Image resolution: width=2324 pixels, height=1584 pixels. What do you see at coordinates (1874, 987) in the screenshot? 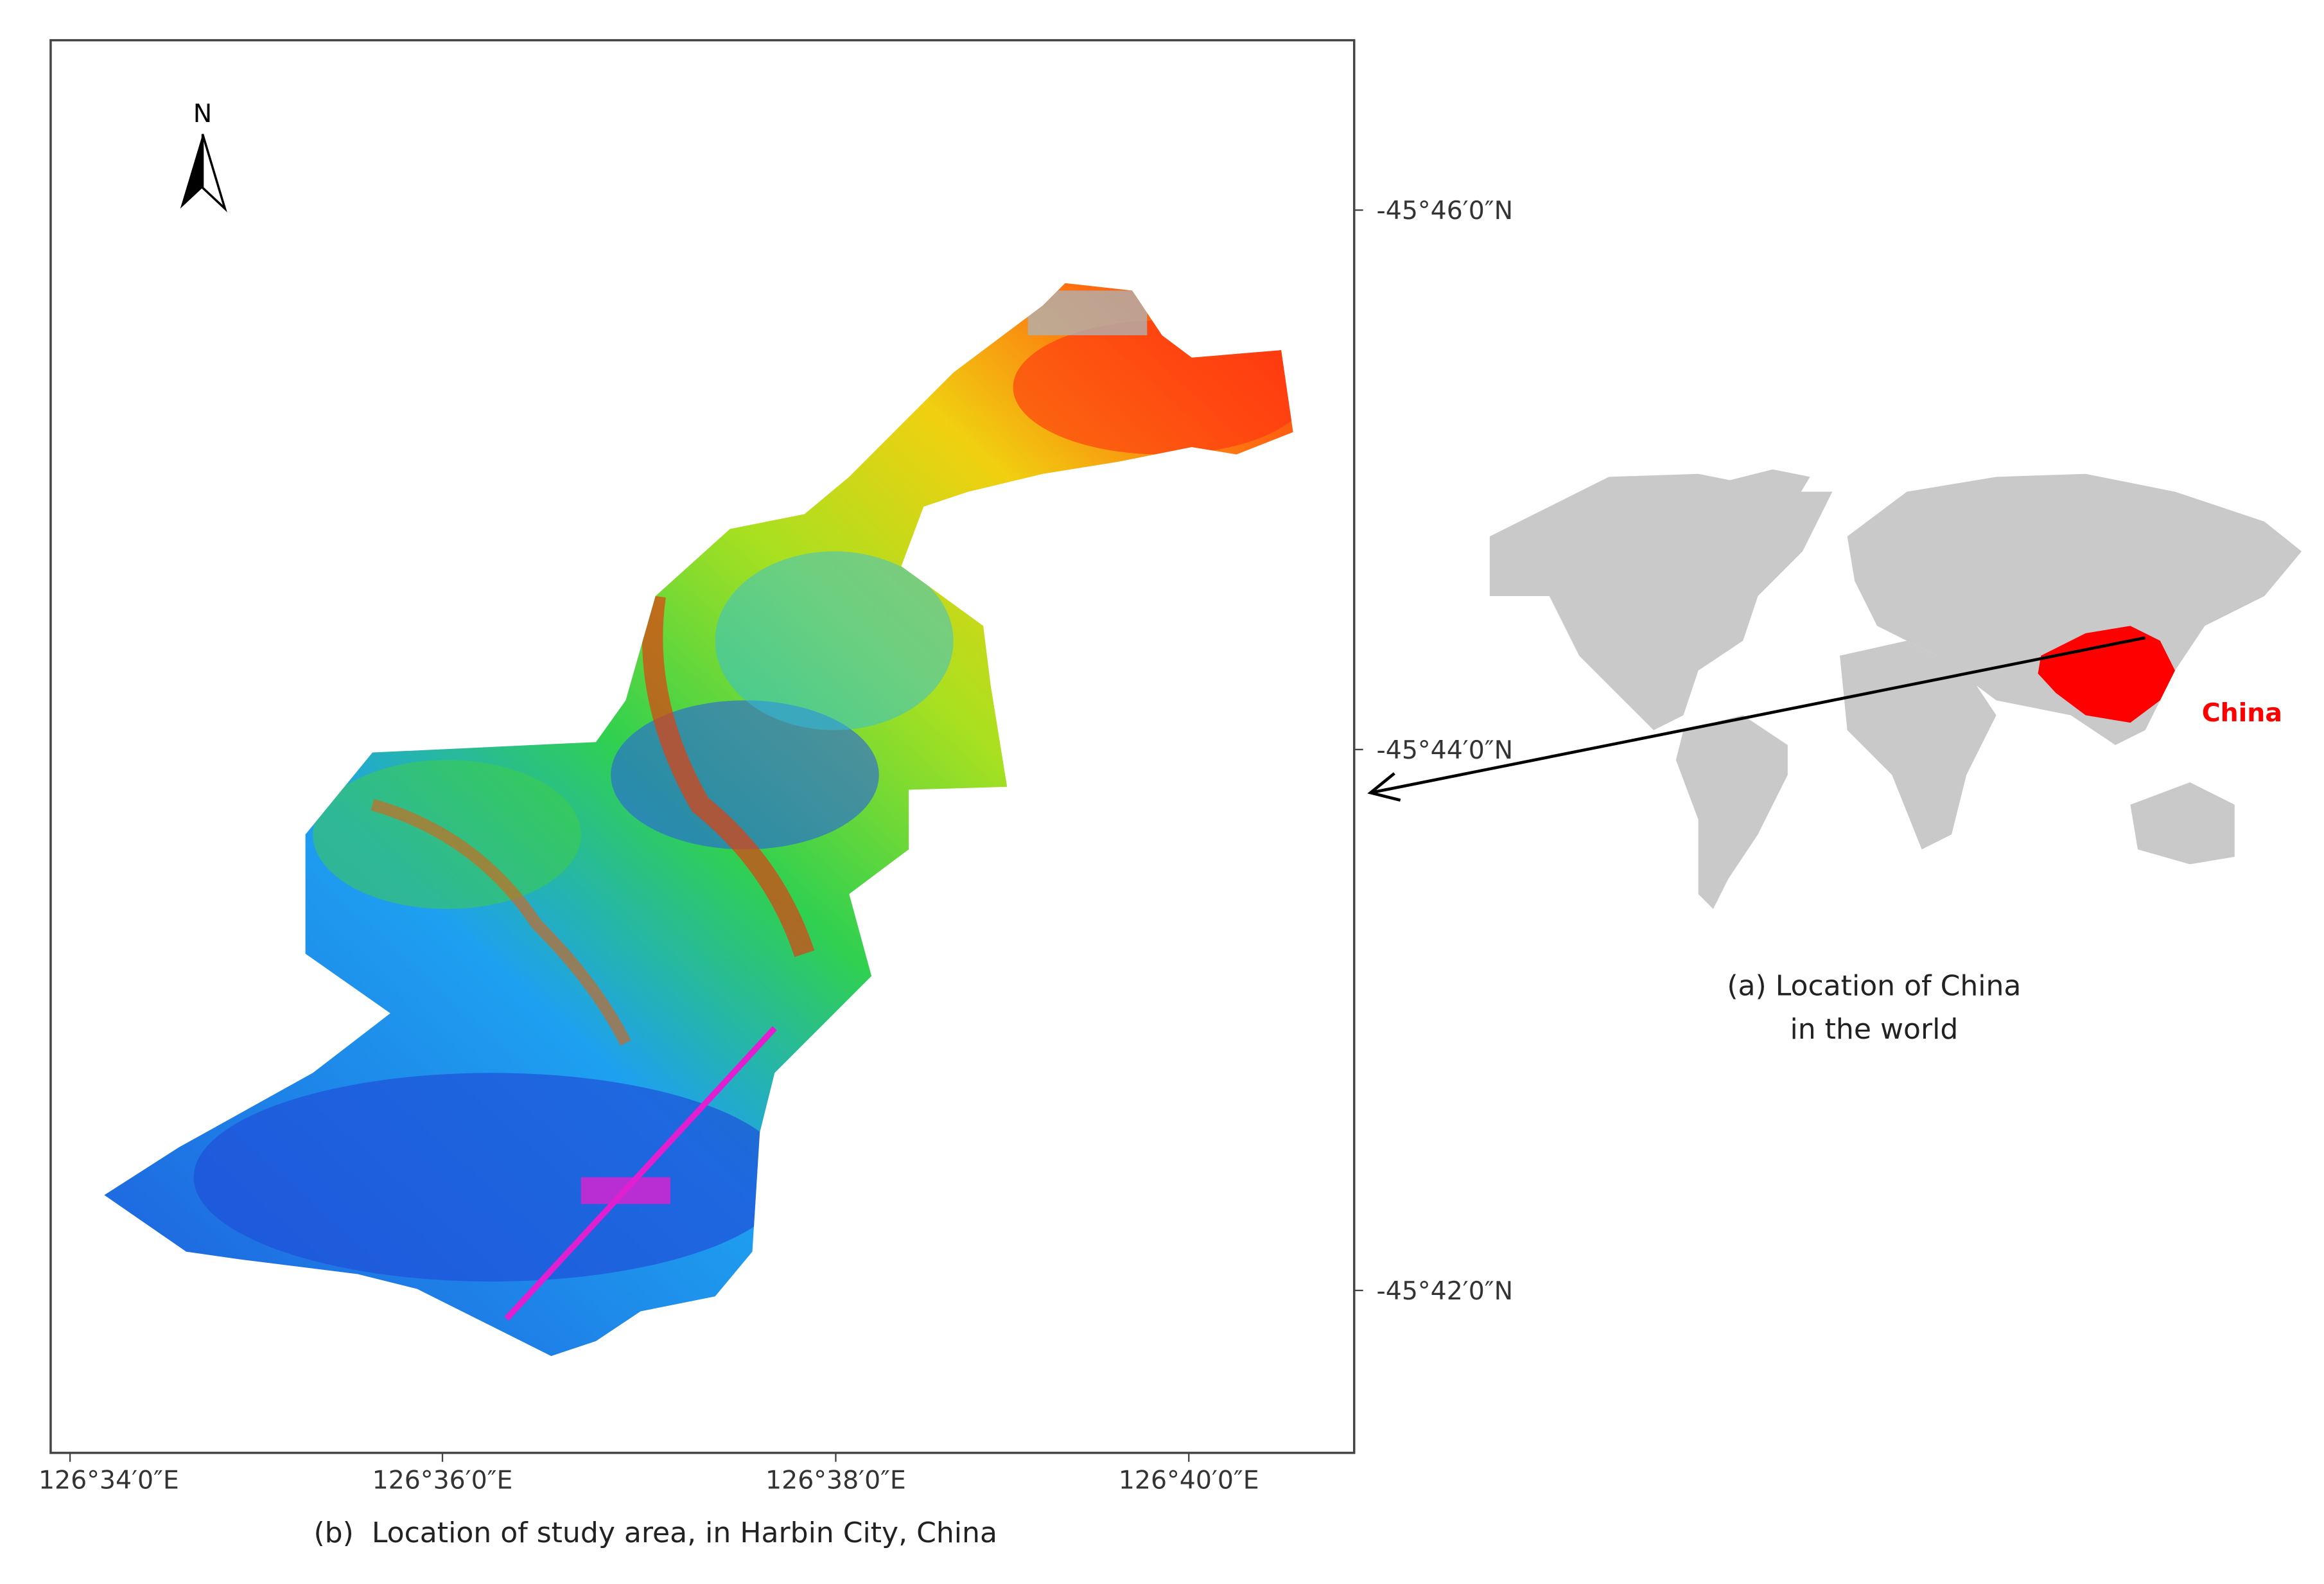
I see `world-caption: (a) Location of China` at bounding box center [1874, 987].